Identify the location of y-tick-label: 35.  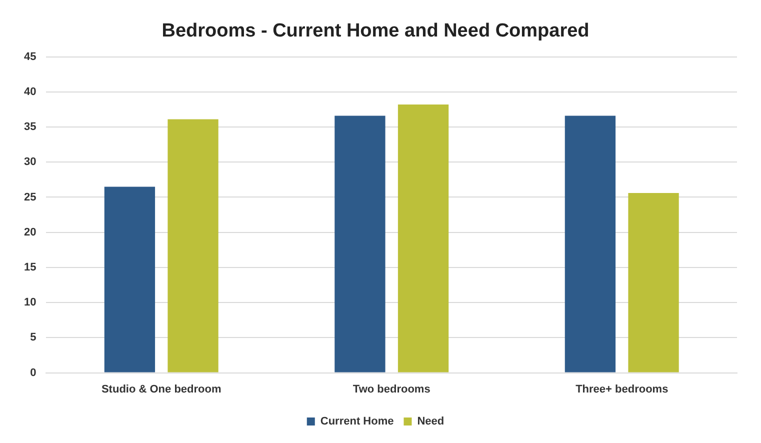
(30, 127).